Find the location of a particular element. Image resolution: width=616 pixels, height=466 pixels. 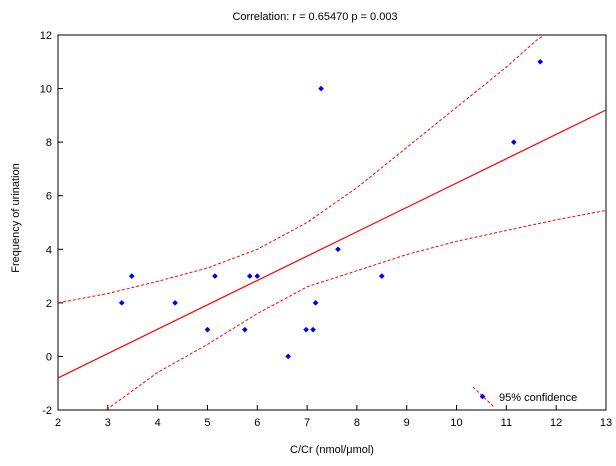

x-tick-label: 7 is located at coordinates (307, 423).